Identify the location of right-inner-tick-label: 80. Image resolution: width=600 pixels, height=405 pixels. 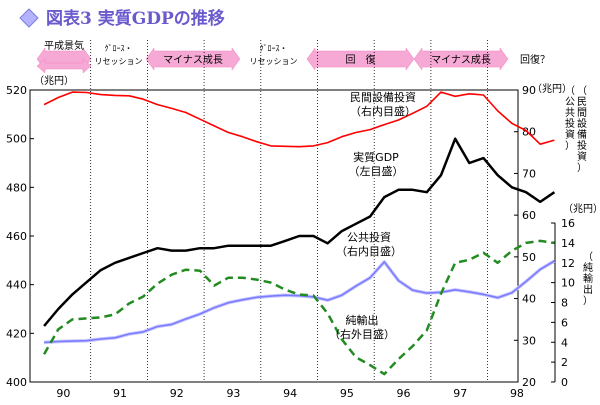
(529, 132).